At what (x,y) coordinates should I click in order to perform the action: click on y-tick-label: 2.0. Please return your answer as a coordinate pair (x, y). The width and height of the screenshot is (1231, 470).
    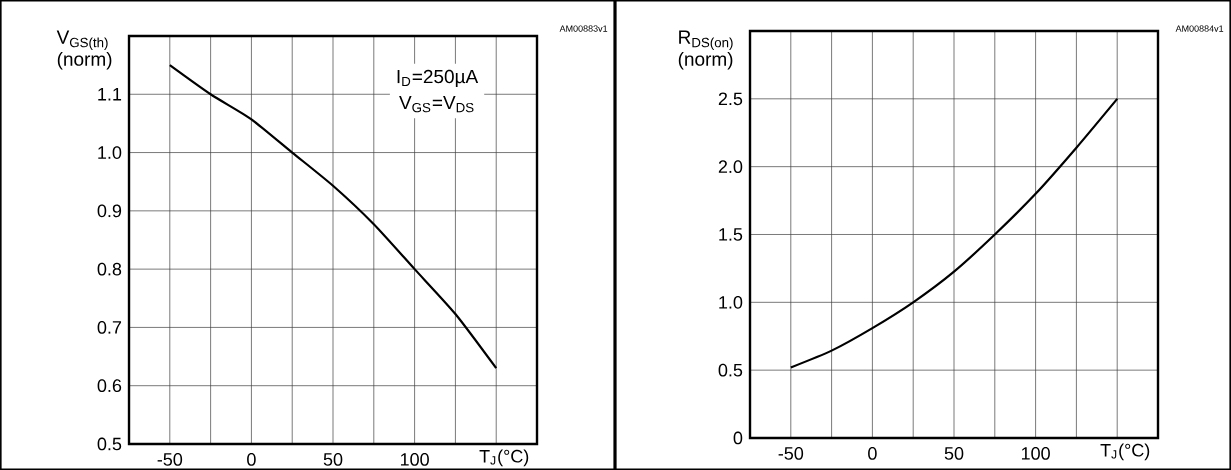
    Looking at the image, I should click on (730, 167).